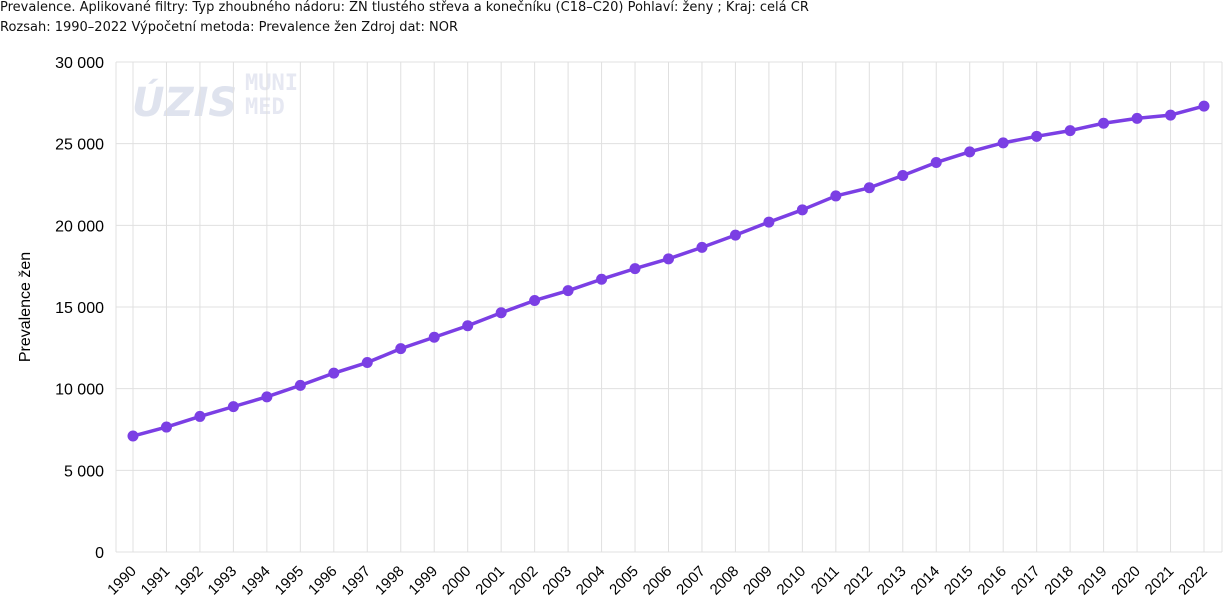  I want to click on y-tick-label: 10 000, so click(79, 390).